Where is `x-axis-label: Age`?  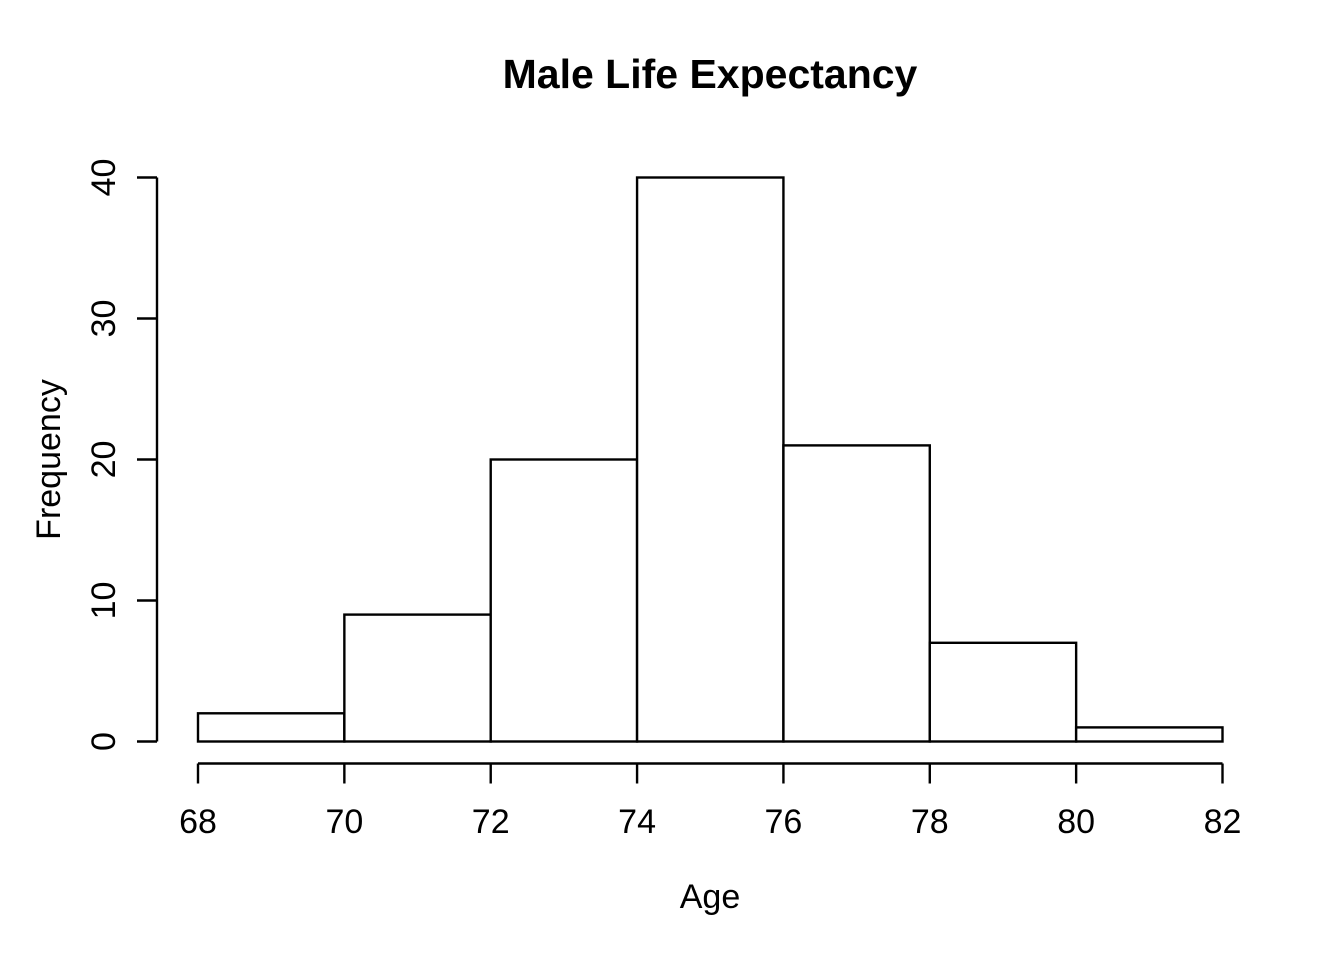
x-axis-label: Age is located at coordinates (710, 897).